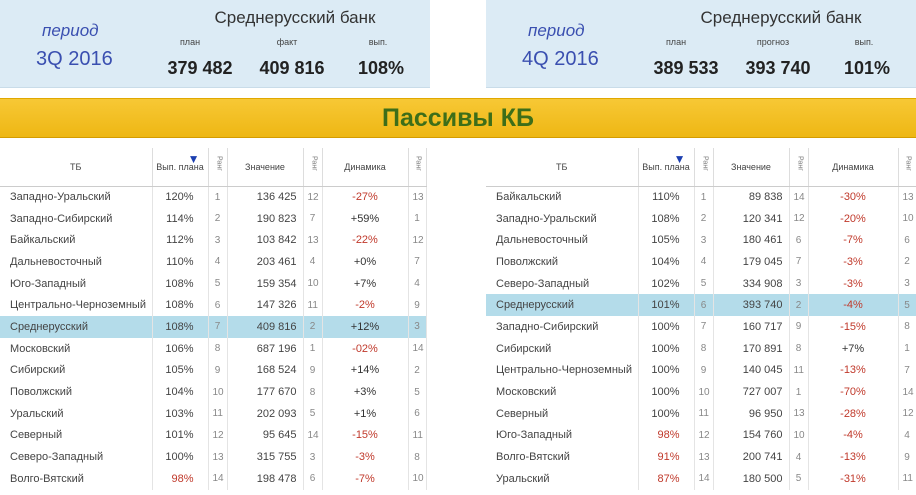 The width and height of the screenshot is (916, 495). Describe the element at coordinates (213, 370) in the screenshot. I see `table-row: Сибирский 105% 9 168 524 9 +14% 2` at that location.